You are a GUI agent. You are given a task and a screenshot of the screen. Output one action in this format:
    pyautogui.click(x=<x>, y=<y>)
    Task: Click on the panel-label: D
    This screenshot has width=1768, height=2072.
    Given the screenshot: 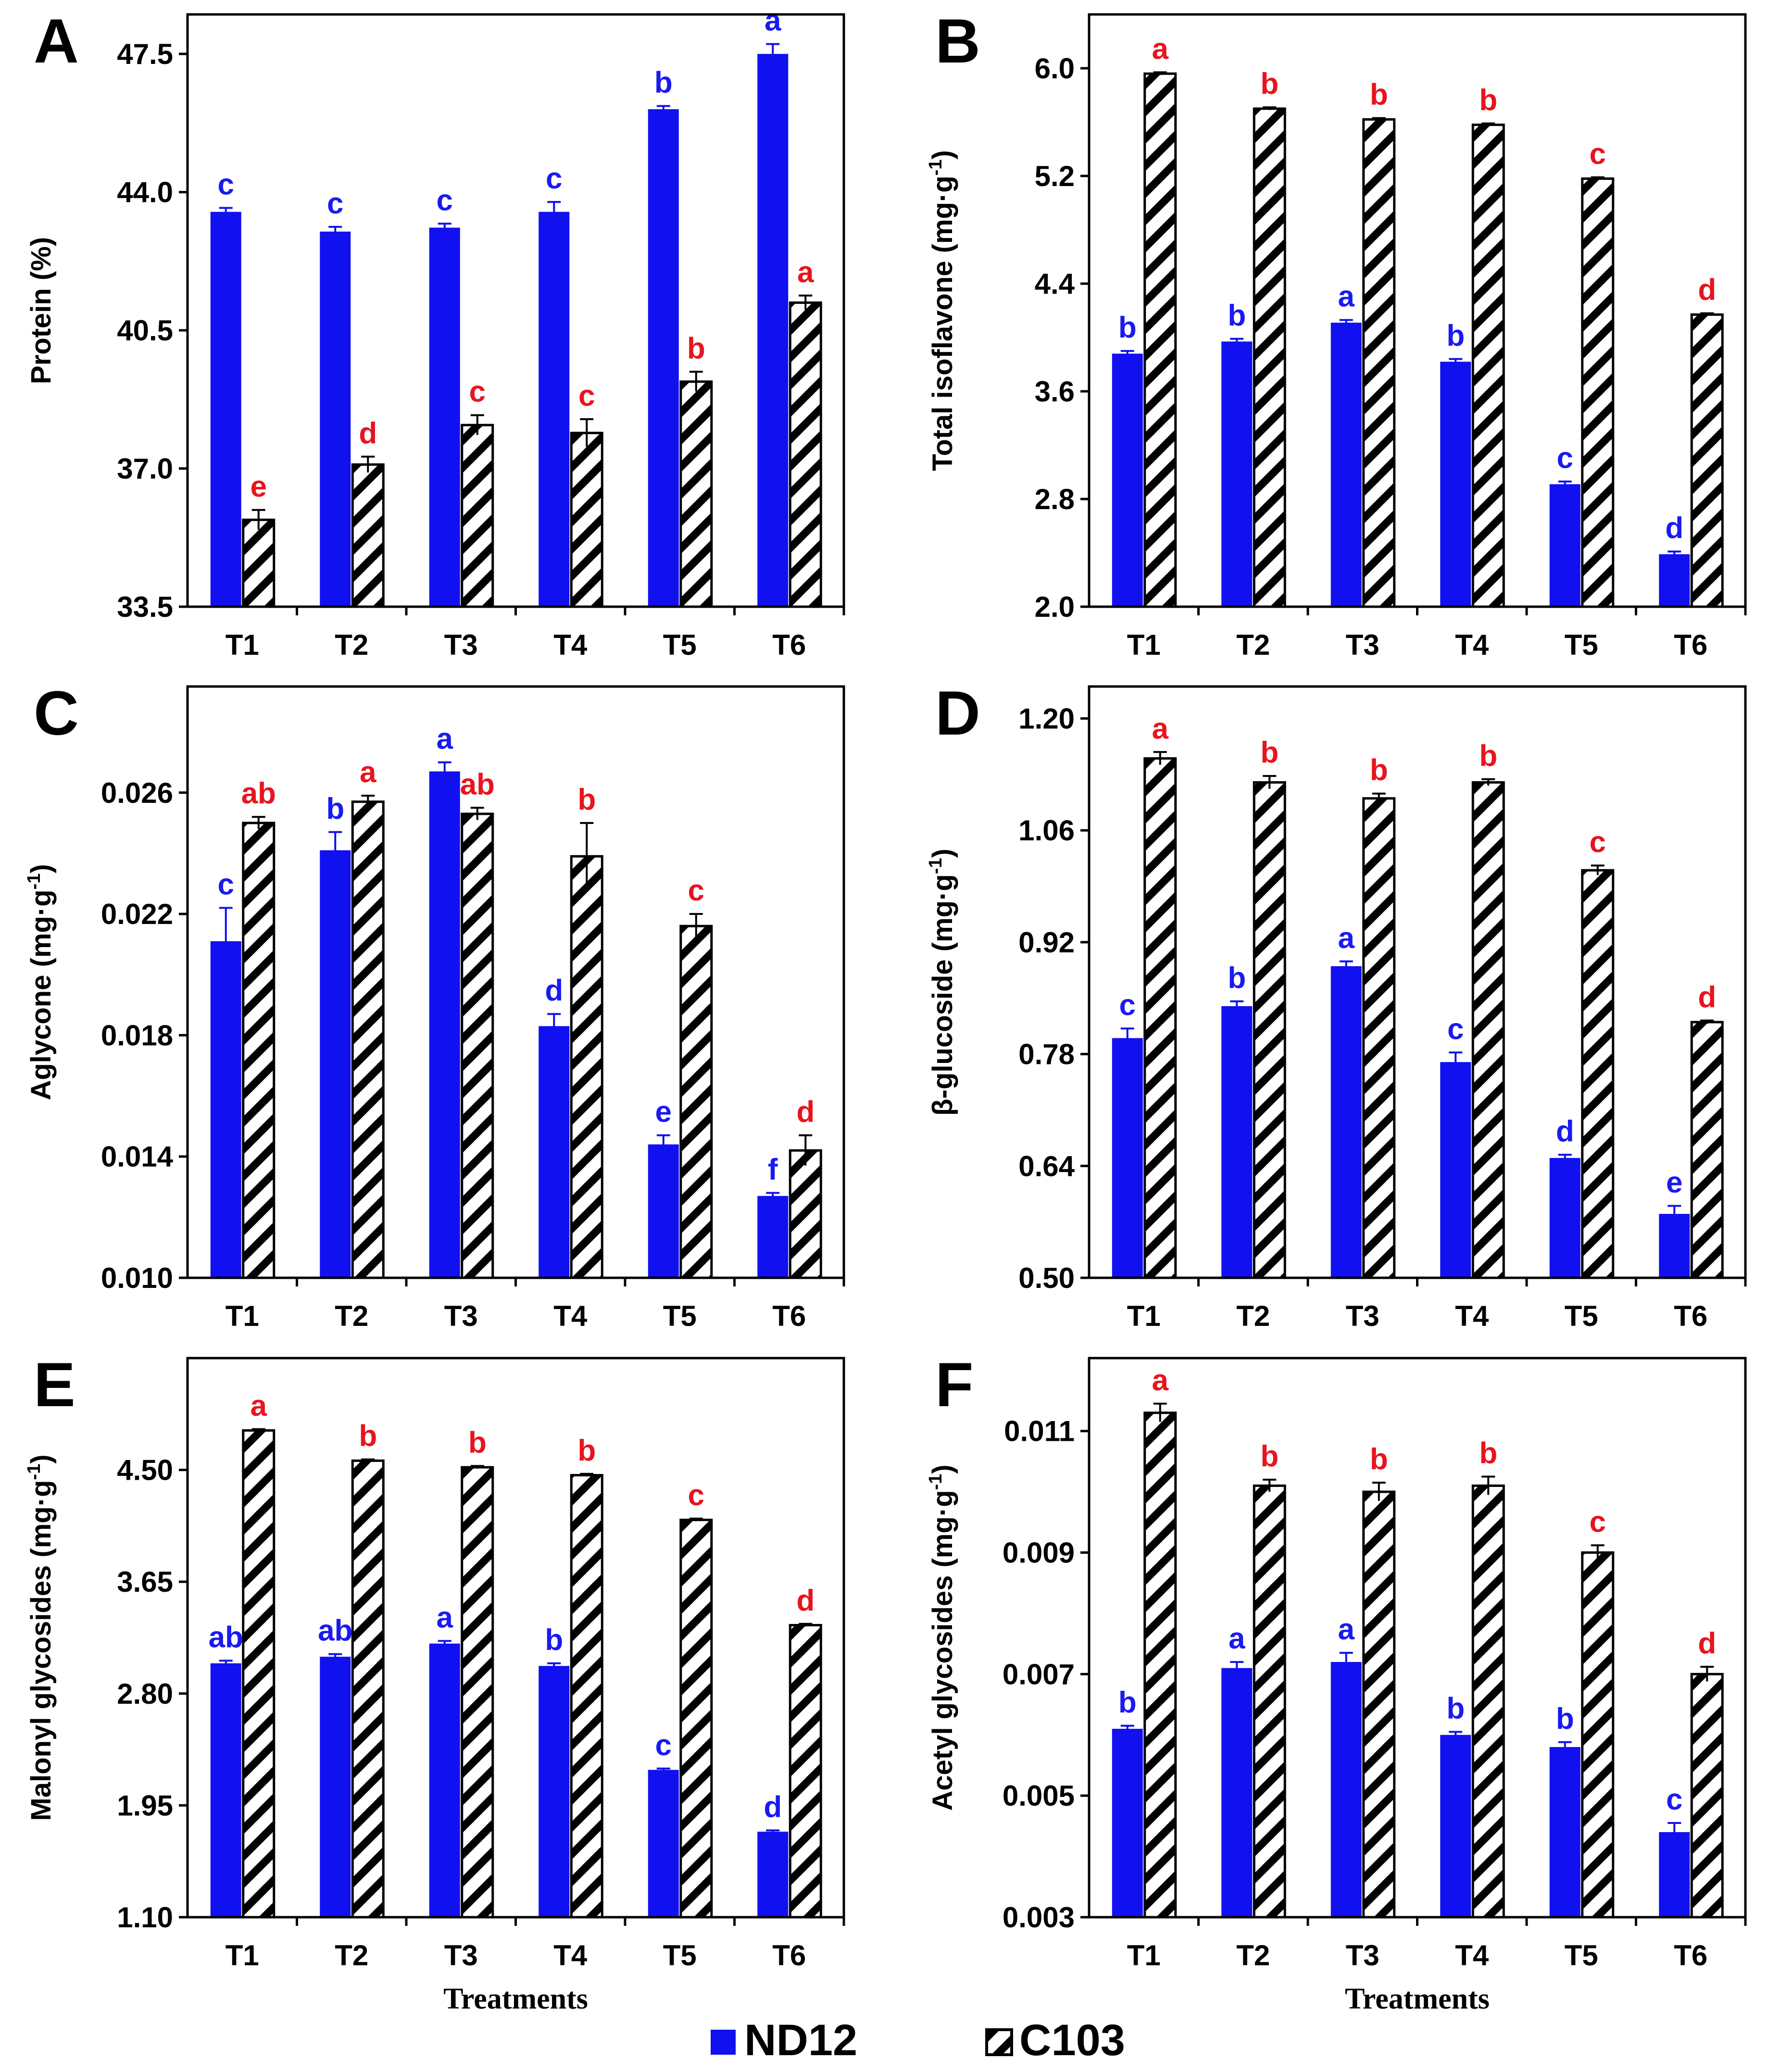 What is the action you would take?
    pyautogui.click(x=958, y=713)
    